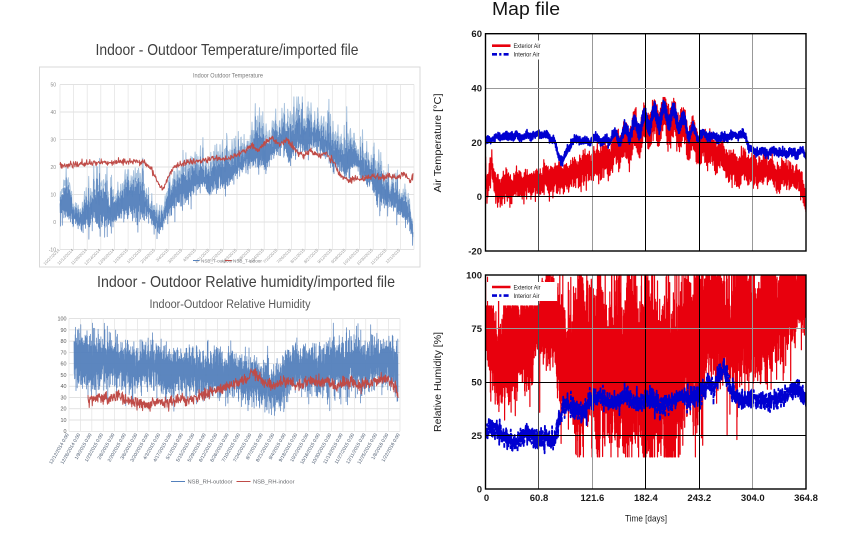  Describe the element at coordinates (539, 498) in the screenshot. I see `svg-text: 60.8` at that location.